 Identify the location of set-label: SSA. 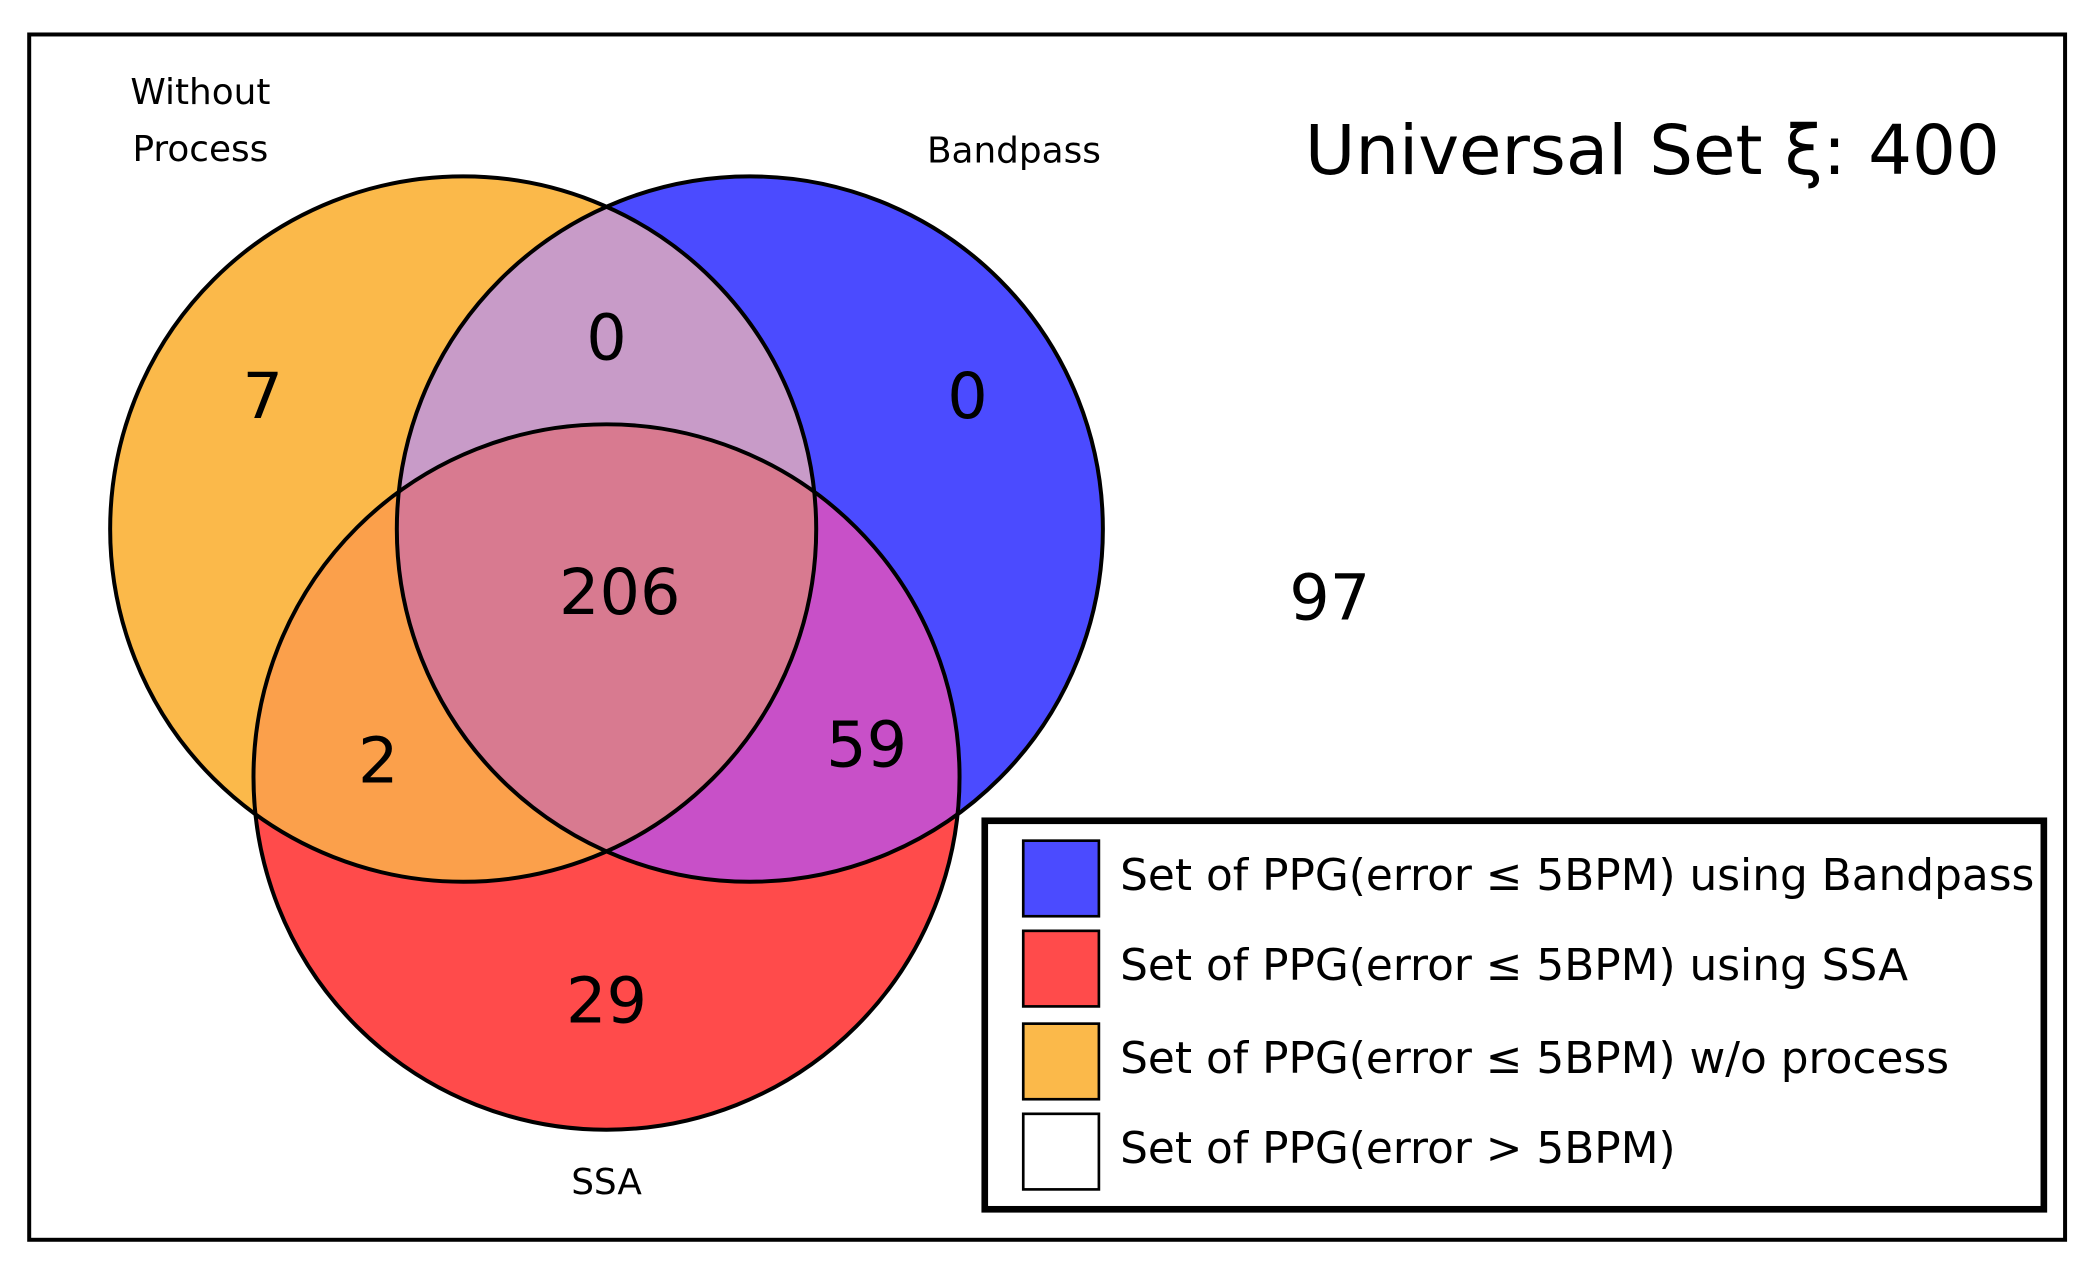
(606, 1182).